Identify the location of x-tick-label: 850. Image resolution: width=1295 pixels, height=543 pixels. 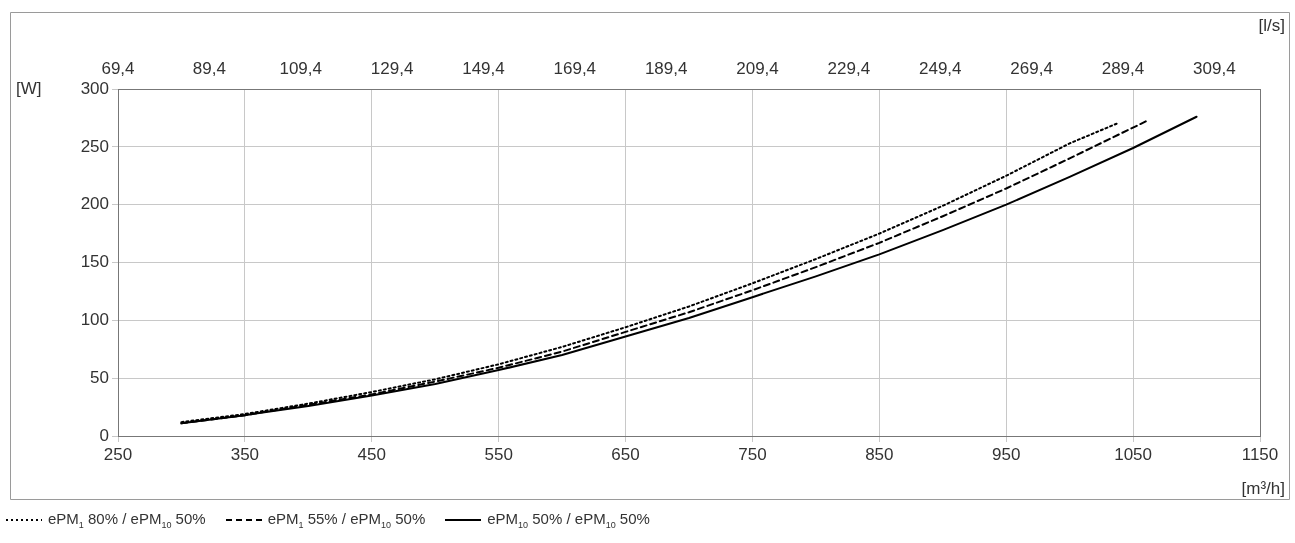
(879, 454).